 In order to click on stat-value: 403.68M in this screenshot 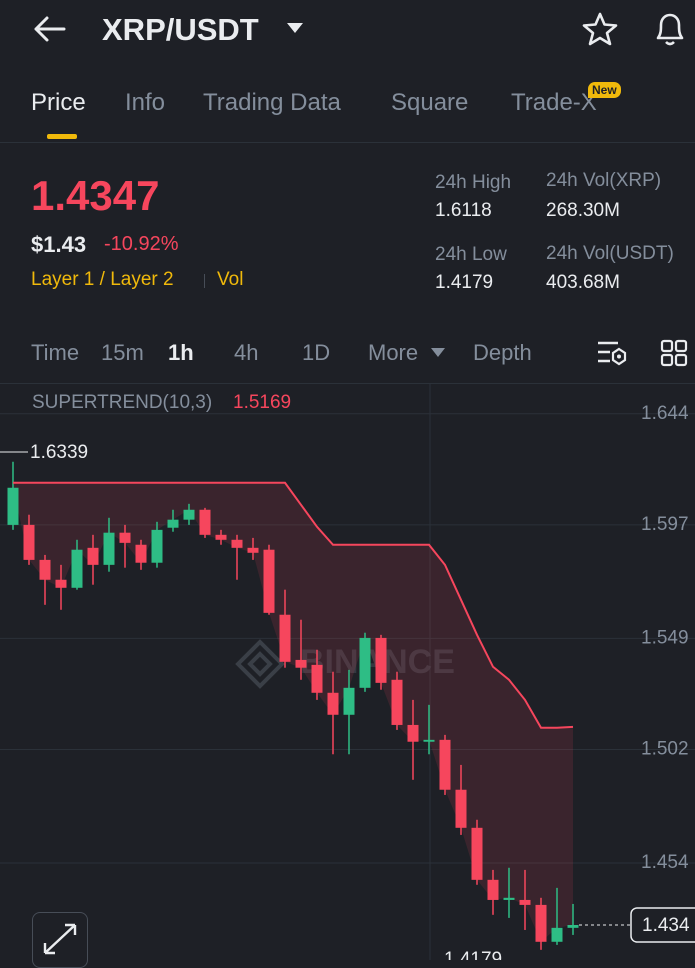, I will do `click(583, 282)`.